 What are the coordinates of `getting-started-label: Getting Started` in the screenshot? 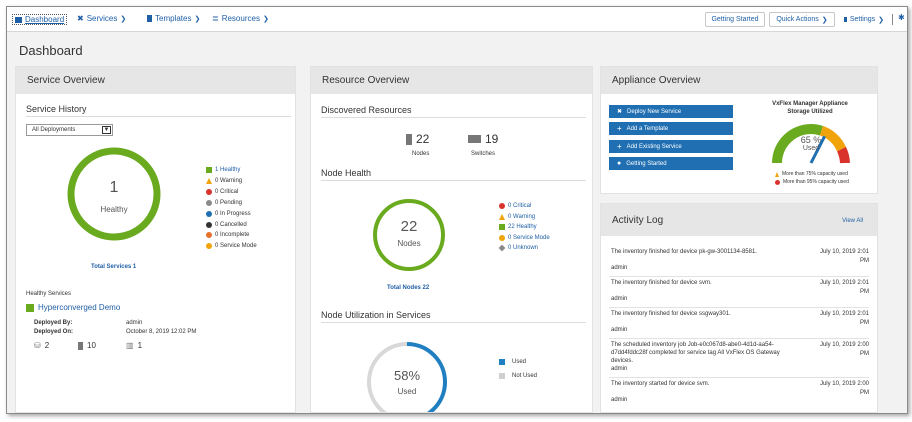 It's located at (735, 19).